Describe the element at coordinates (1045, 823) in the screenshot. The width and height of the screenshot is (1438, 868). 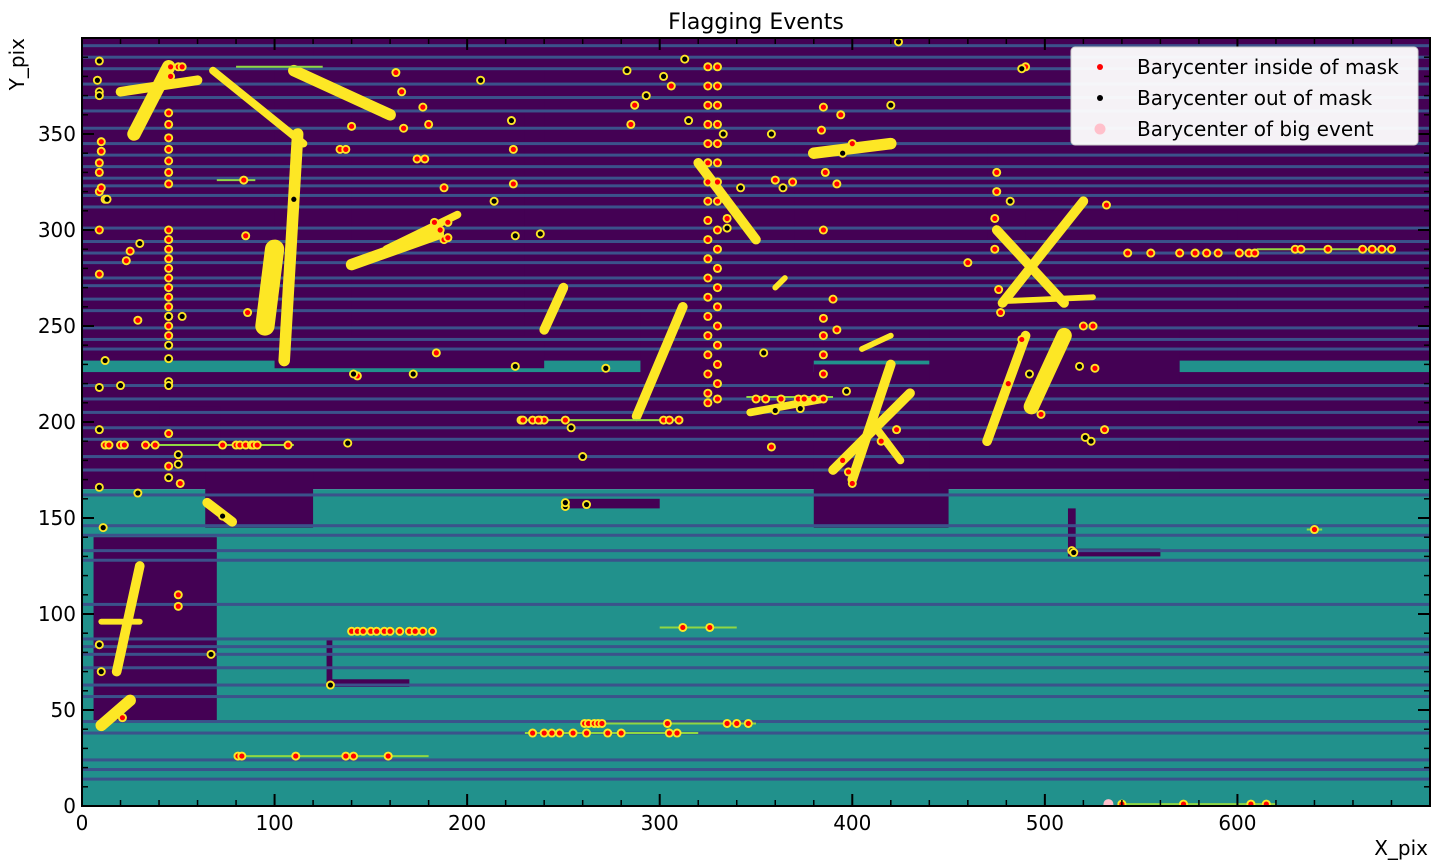
I see `x-tick-label: 500` at that location.